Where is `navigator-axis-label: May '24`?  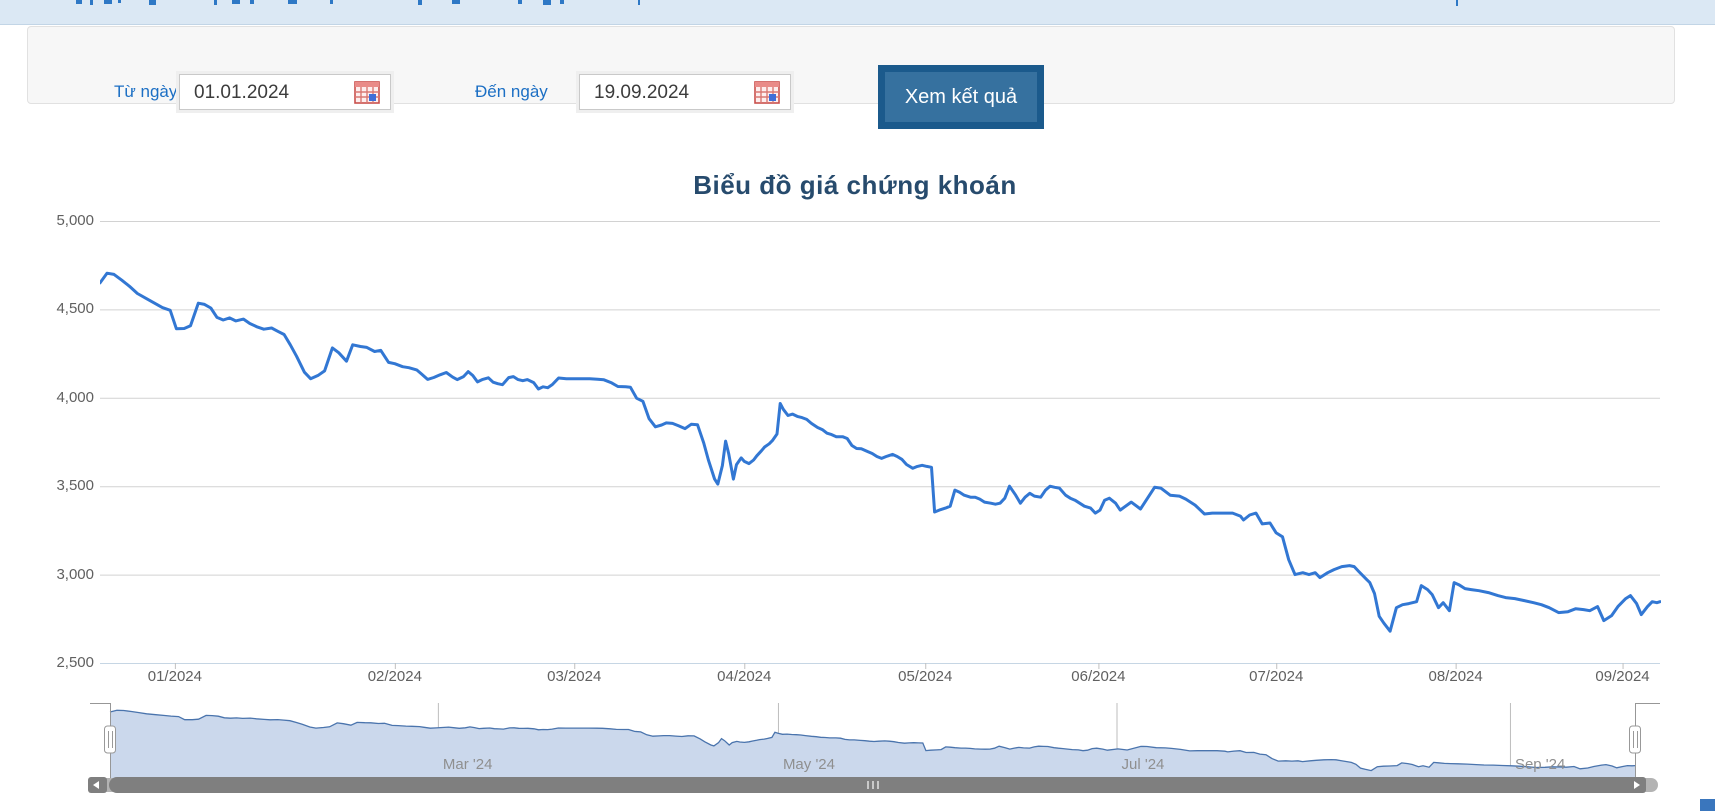
navigator-axis-label: May '24 is located at coordinates (808, 764).